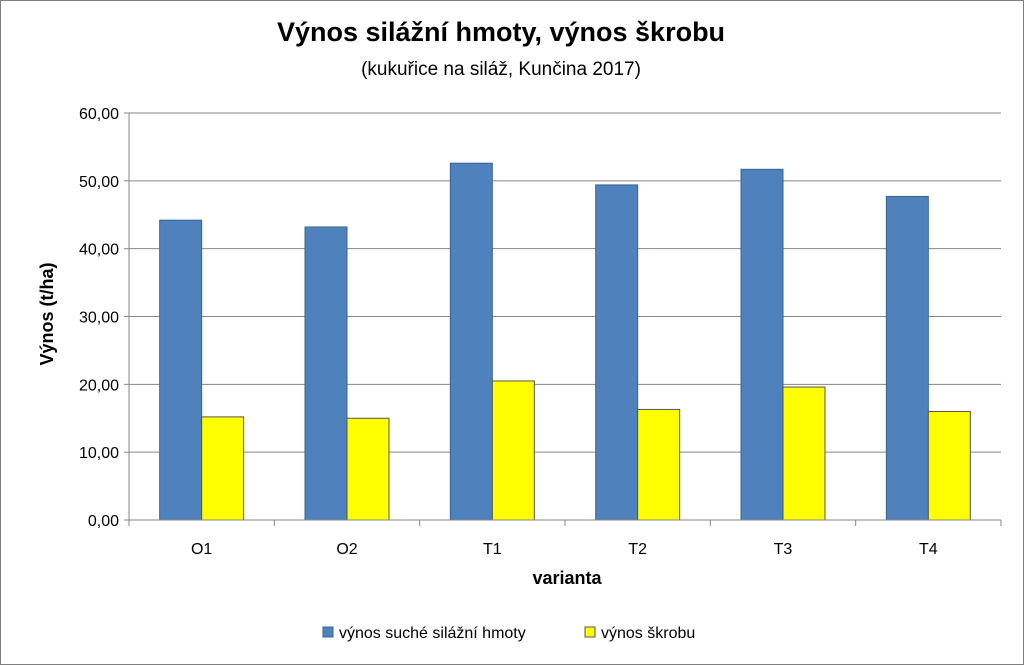 This screenshot has width=1024, height=665. What do you see at coordinates (47, 313) in the screenshot?
I see `y-axis-title: Výnos (t/ha)` at bounding box center [47, 313].